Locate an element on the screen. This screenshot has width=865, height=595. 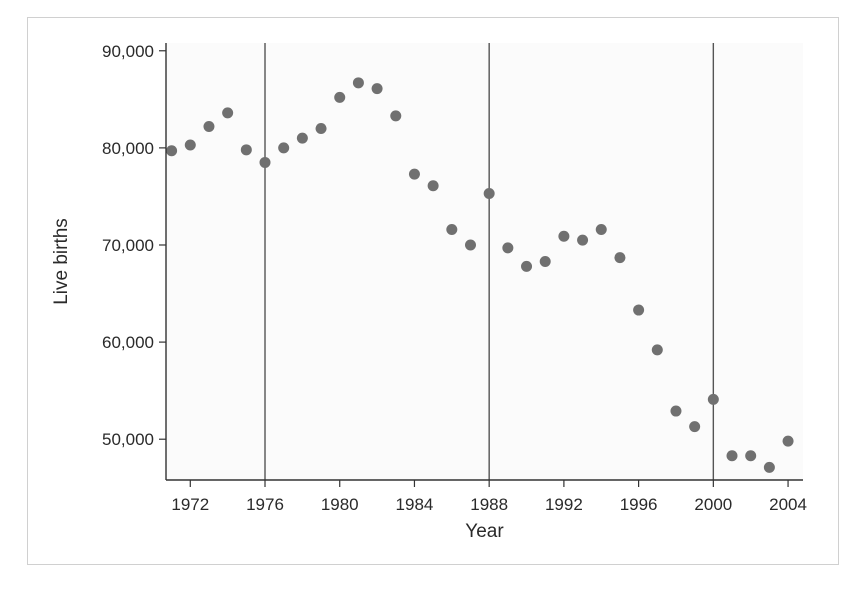
x-tick-label: 1980 is located at coordinates (340, 504).